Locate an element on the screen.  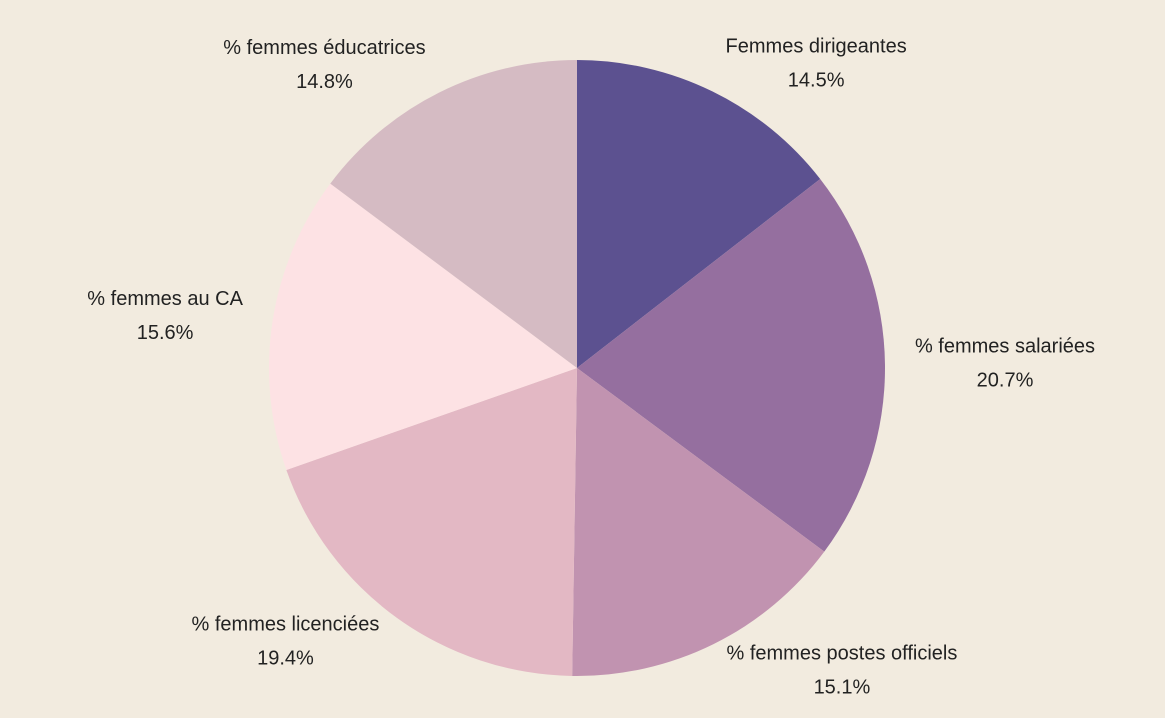
slice-label: % femmes salariées is located at coordinates (1005, 347).